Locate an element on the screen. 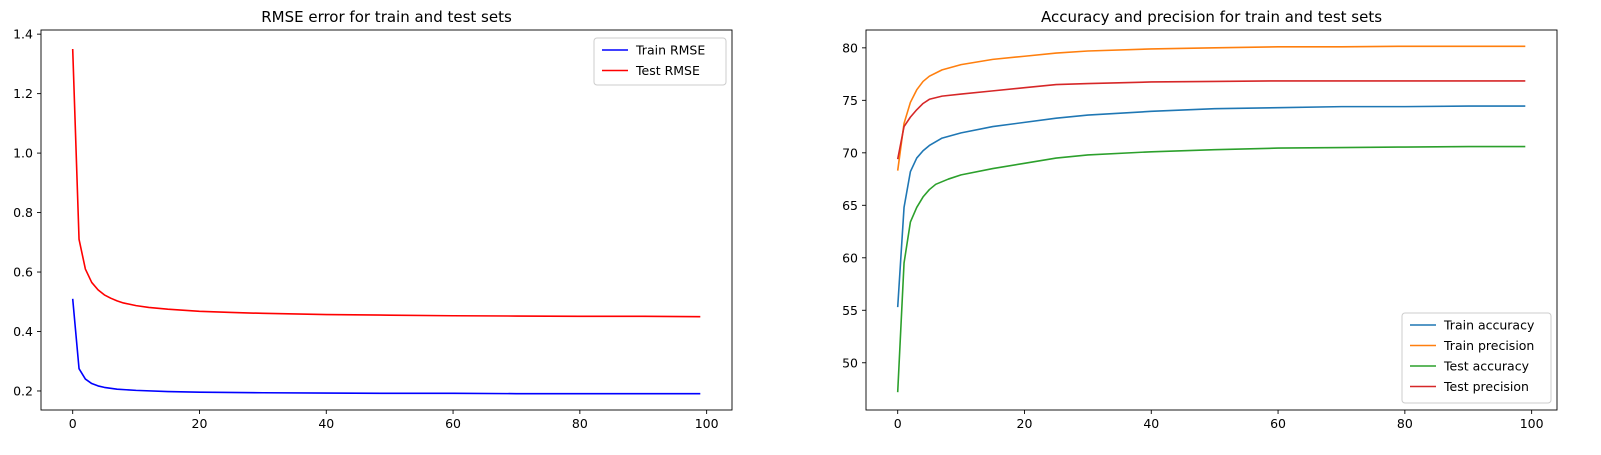  legend-label: Test accuracy is located at coordinates (1486, 366).